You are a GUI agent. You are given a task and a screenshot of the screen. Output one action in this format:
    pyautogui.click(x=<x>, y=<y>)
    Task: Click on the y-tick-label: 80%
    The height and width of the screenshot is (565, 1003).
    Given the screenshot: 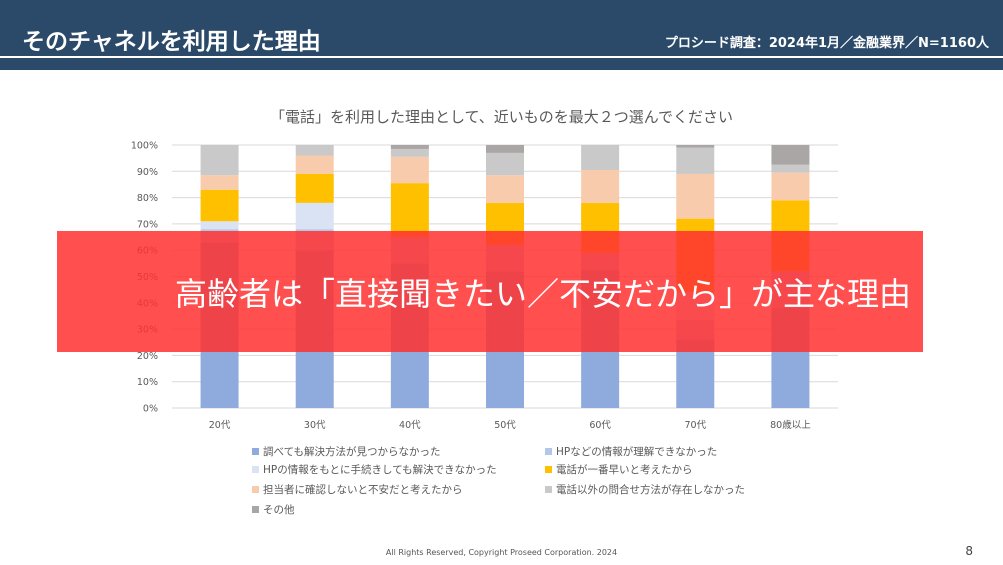 What is the action you would take?
    pyautogui.click(x=147, y=198)
    